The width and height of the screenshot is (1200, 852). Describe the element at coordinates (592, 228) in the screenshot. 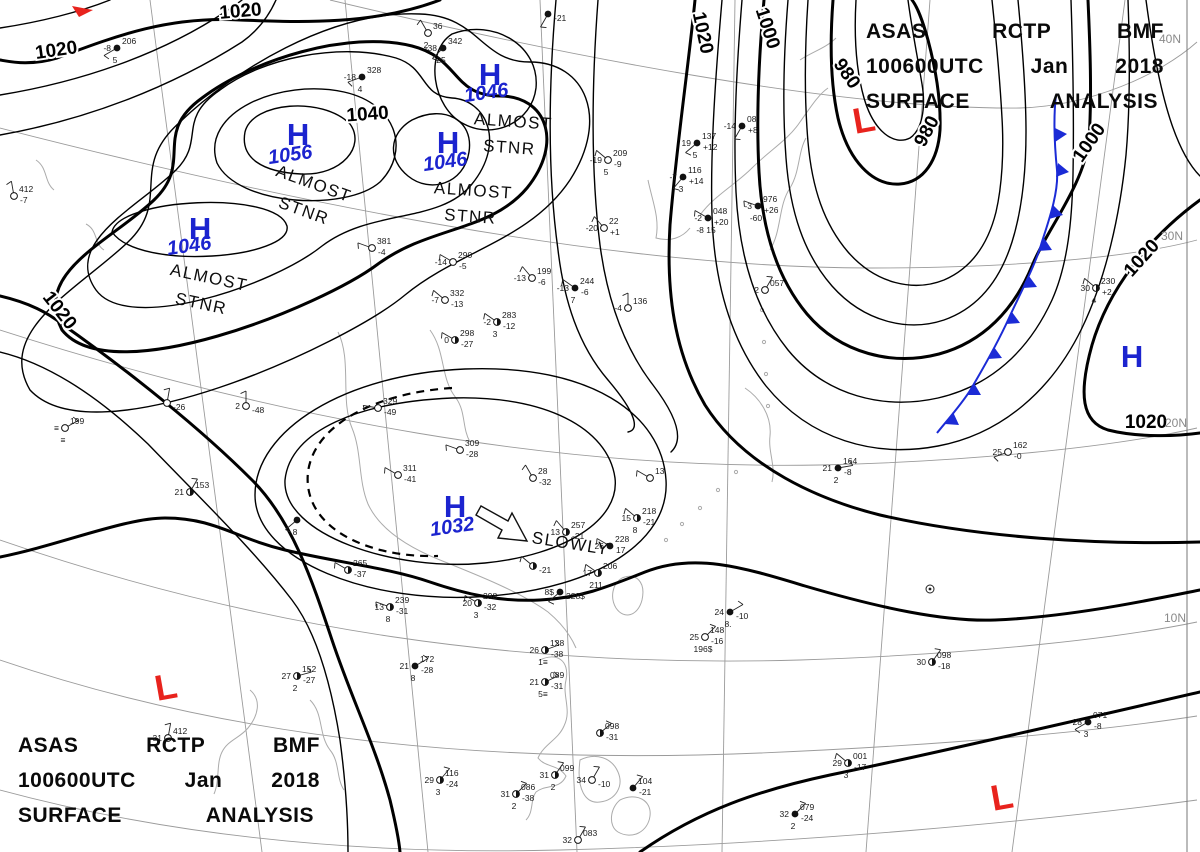

I see `station-value: -20` at that location.